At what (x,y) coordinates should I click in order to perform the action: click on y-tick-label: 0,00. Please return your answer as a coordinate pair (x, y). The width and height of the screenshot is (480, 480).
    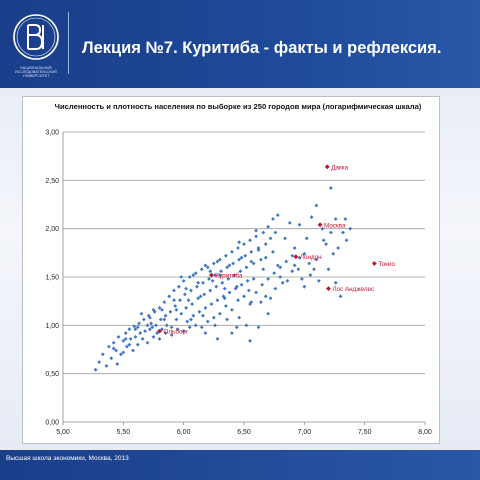
    Looking at the image, I should click on (52, 423).